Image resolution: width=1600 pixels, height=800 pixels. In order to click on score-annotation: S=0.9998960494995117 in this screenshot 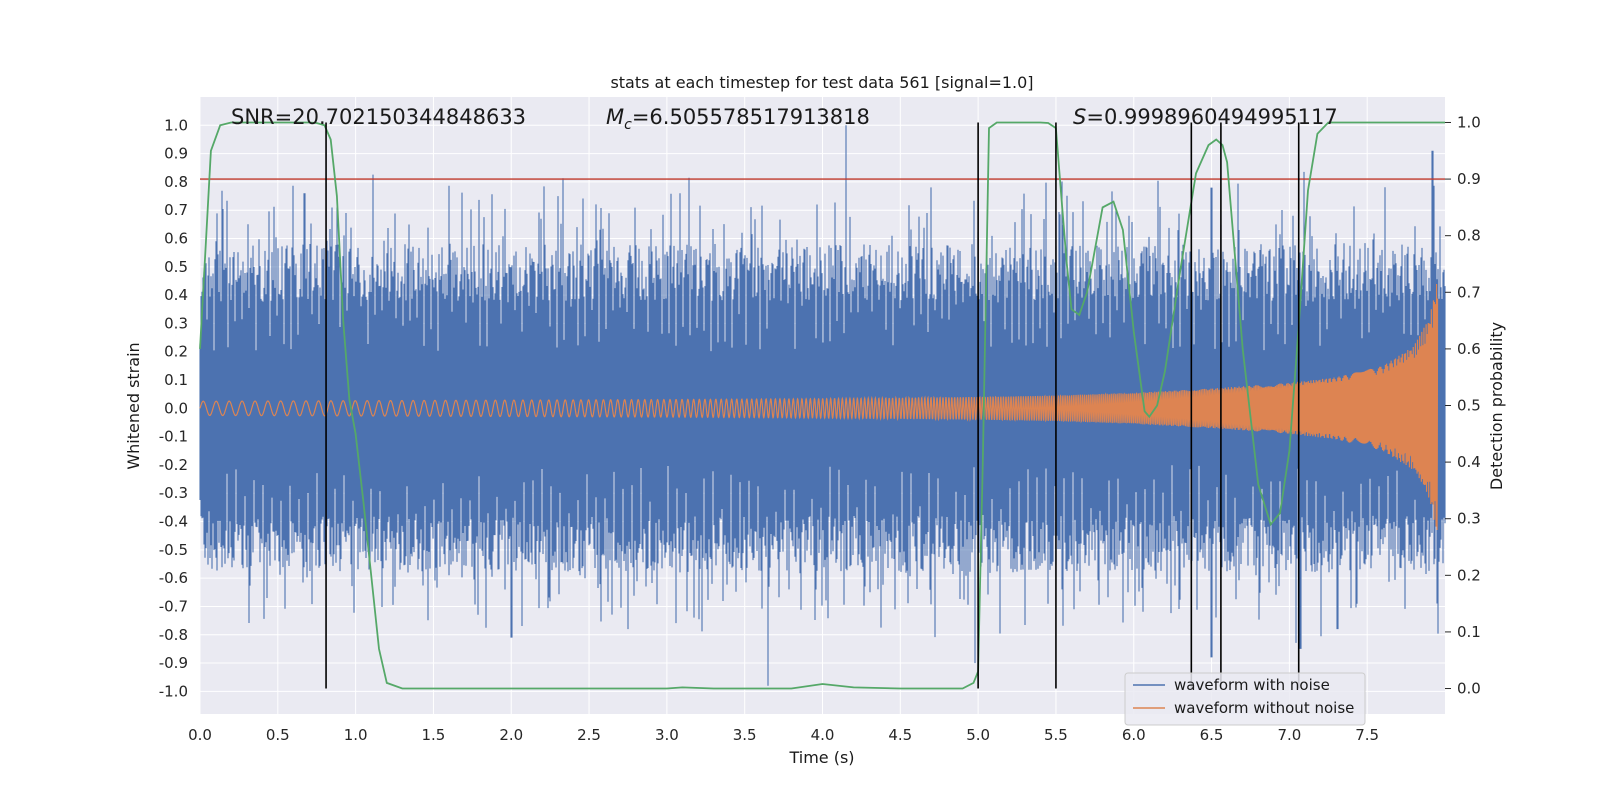, I will do `click(1205, 117)`.